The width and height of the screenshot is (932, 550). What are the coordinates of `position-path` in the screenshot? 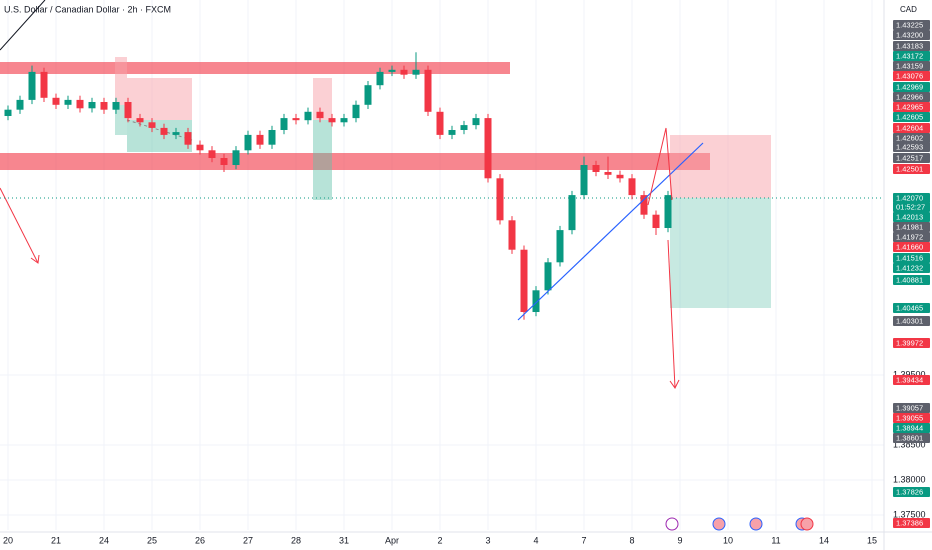 It's located at (159, 130).